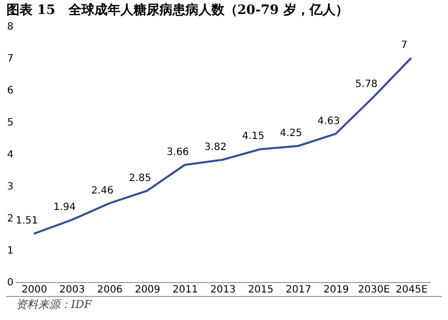  I want to click on data-label: 5.78, so click(366, 84).